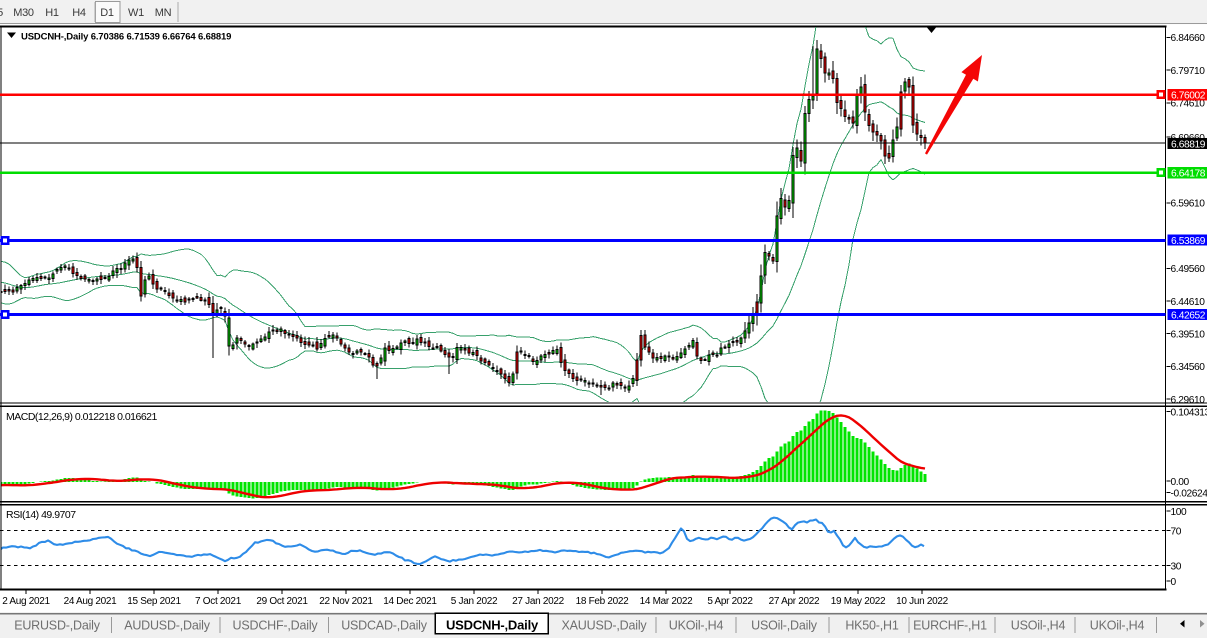  What do you see at coordinates (1176, 531) in the screenshot?
I see `svg-text: 70` at bounding box center [1176, 531].